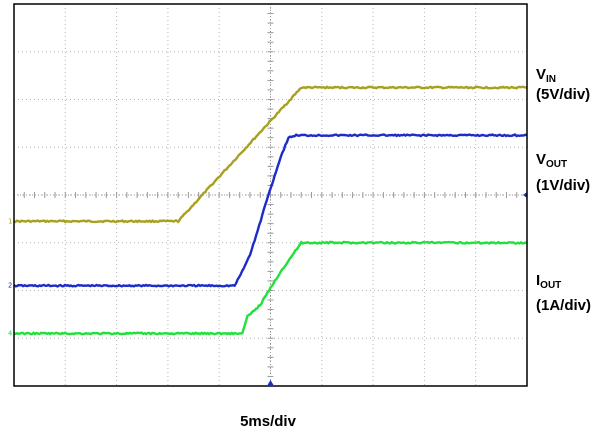 This screenshot has height=429, width=613. Describe the element at coordinates (10, 286) in the screenshot. I see `vout-channel-marker: 2` at that location.